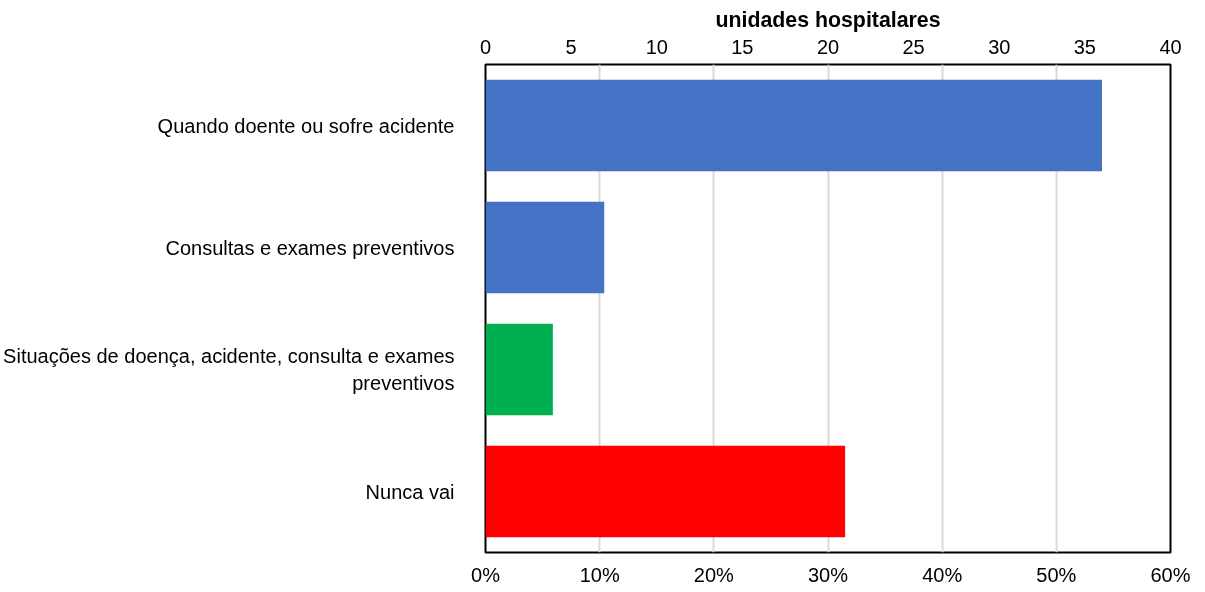  What do you see at coordinates (486, 574) in the screenshot?
I see `x-tick-label: 0%` at bounding box center [486, 574].